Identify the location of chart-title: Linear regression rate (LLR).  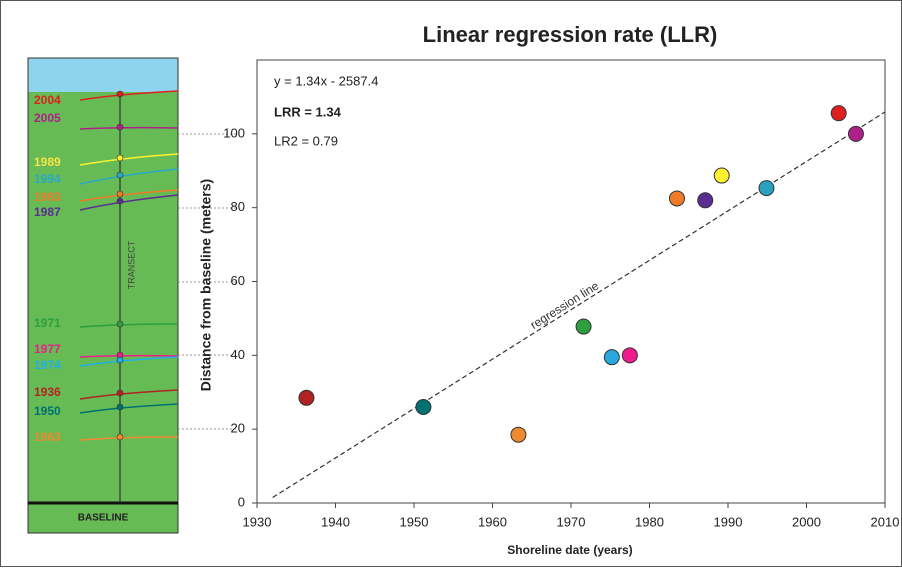
(570, 34).